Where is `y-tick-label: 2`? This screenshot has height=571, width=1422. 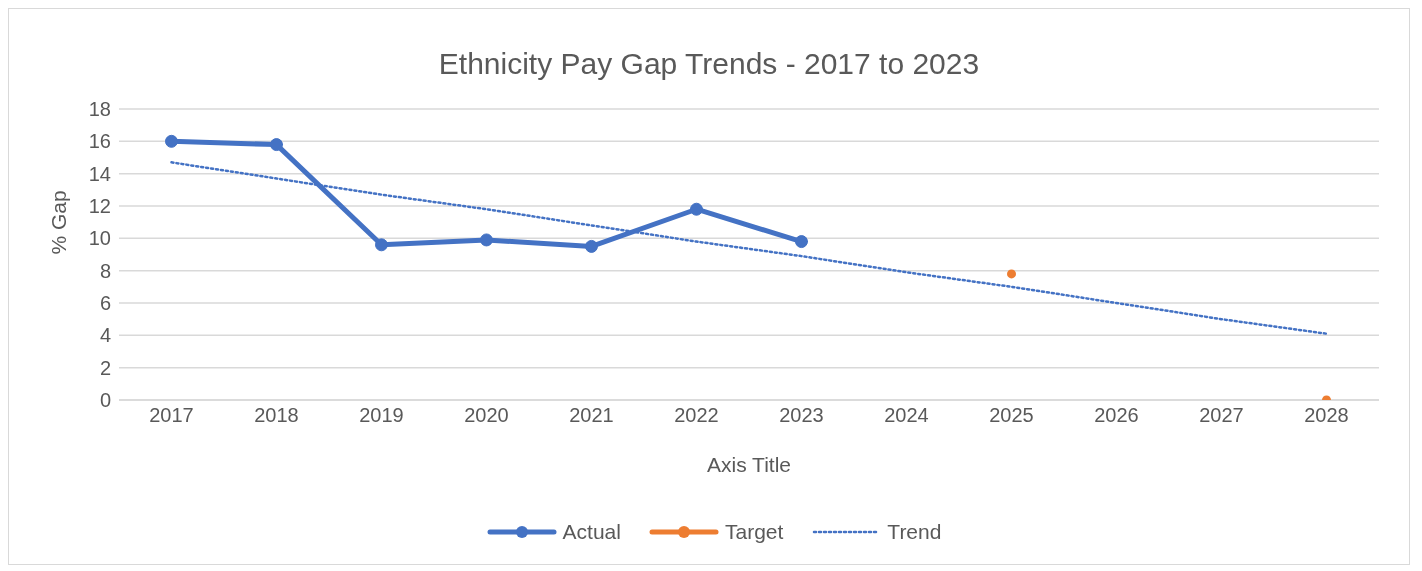
y-tick-label: 2 is located at coordinates (105, 367).